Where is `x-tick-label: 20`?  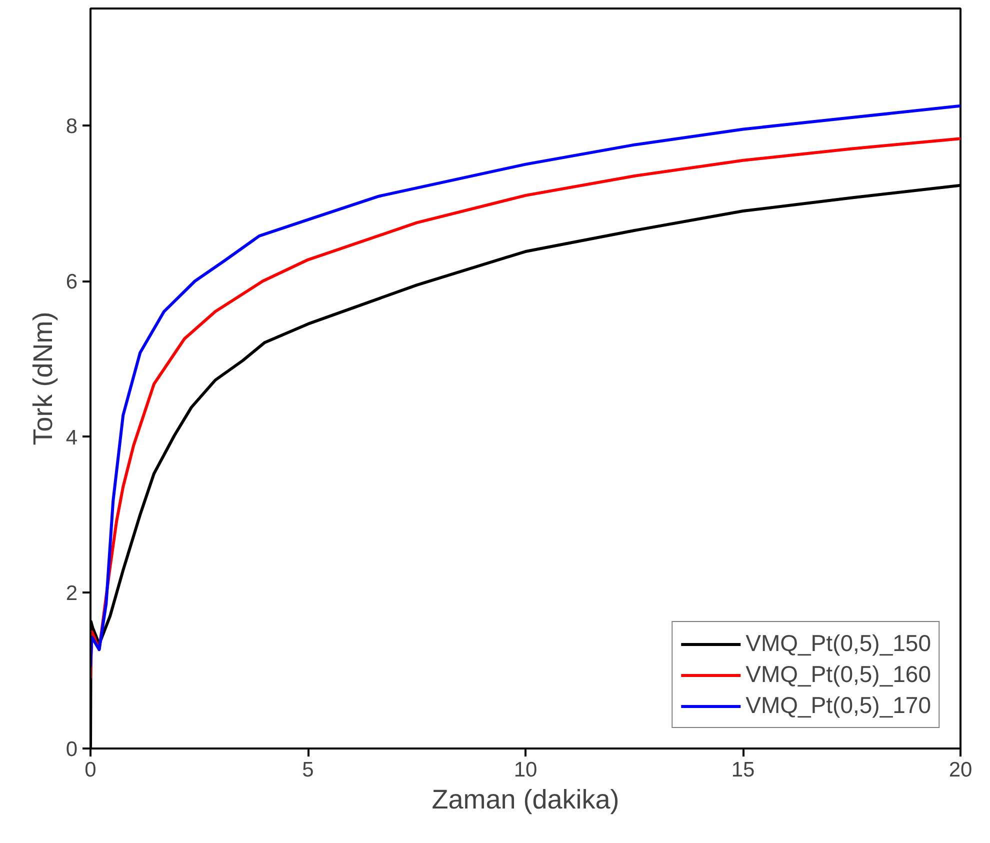
x-tick-label: 20 is located at coordinates (960, 770).